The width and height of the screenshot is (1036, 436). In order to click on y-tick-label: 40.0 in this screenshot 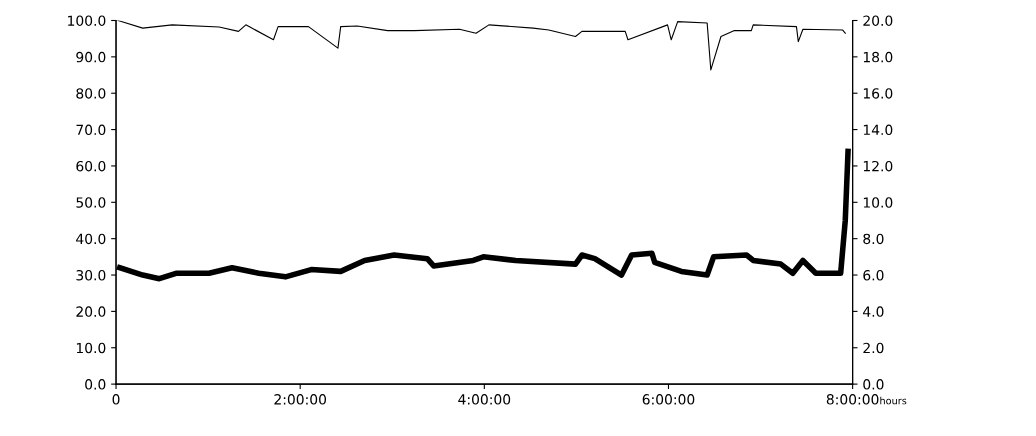, I will do `click(91, 239)`.